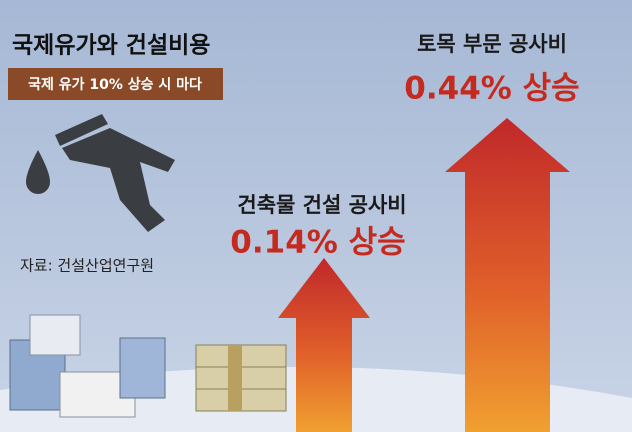 The height and width of the screenshot is (432, 632). Describe the element at coordinates (241, 378) in the screenshot. I see `money` at that location.